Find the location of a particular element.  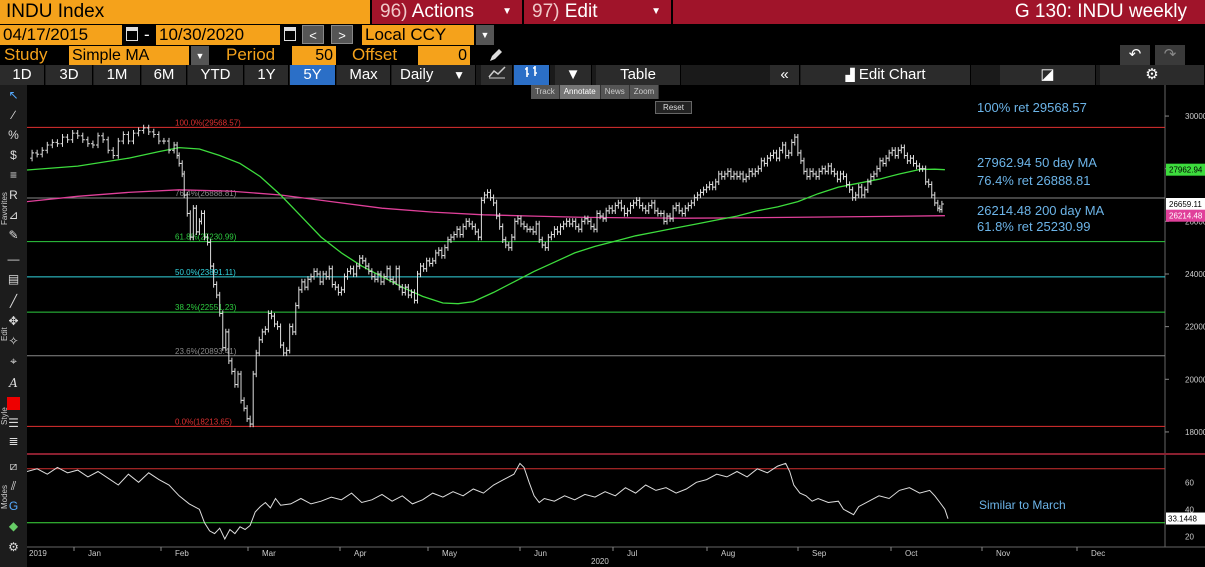

x-axis-month-label: Nov is located at coordinates (1003, 553).